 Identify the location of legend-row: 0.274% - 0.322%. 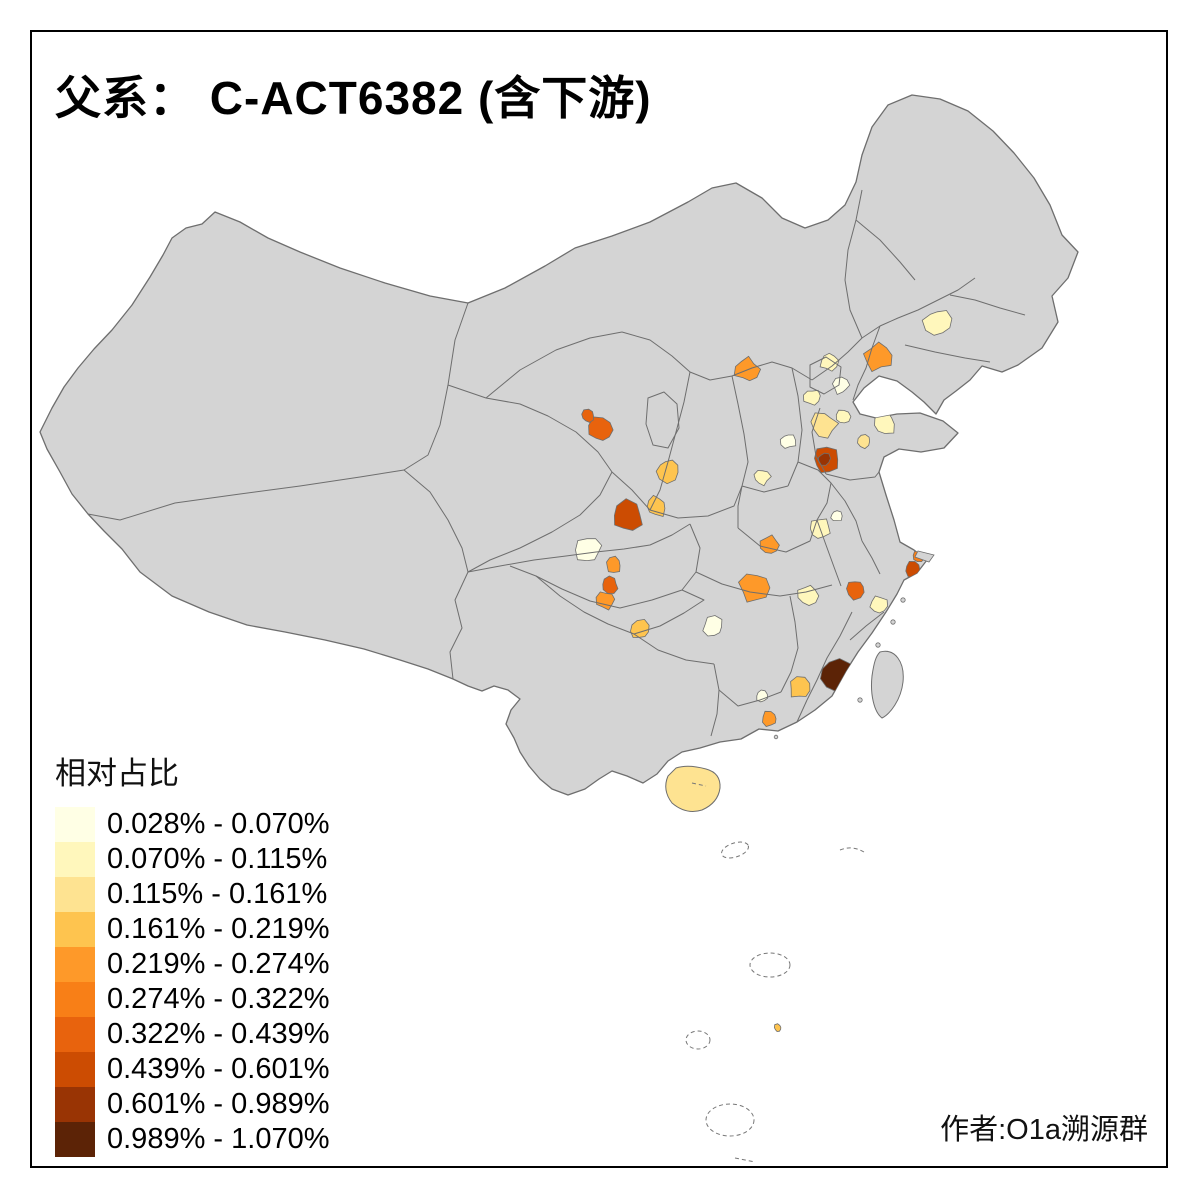
(192, 999).